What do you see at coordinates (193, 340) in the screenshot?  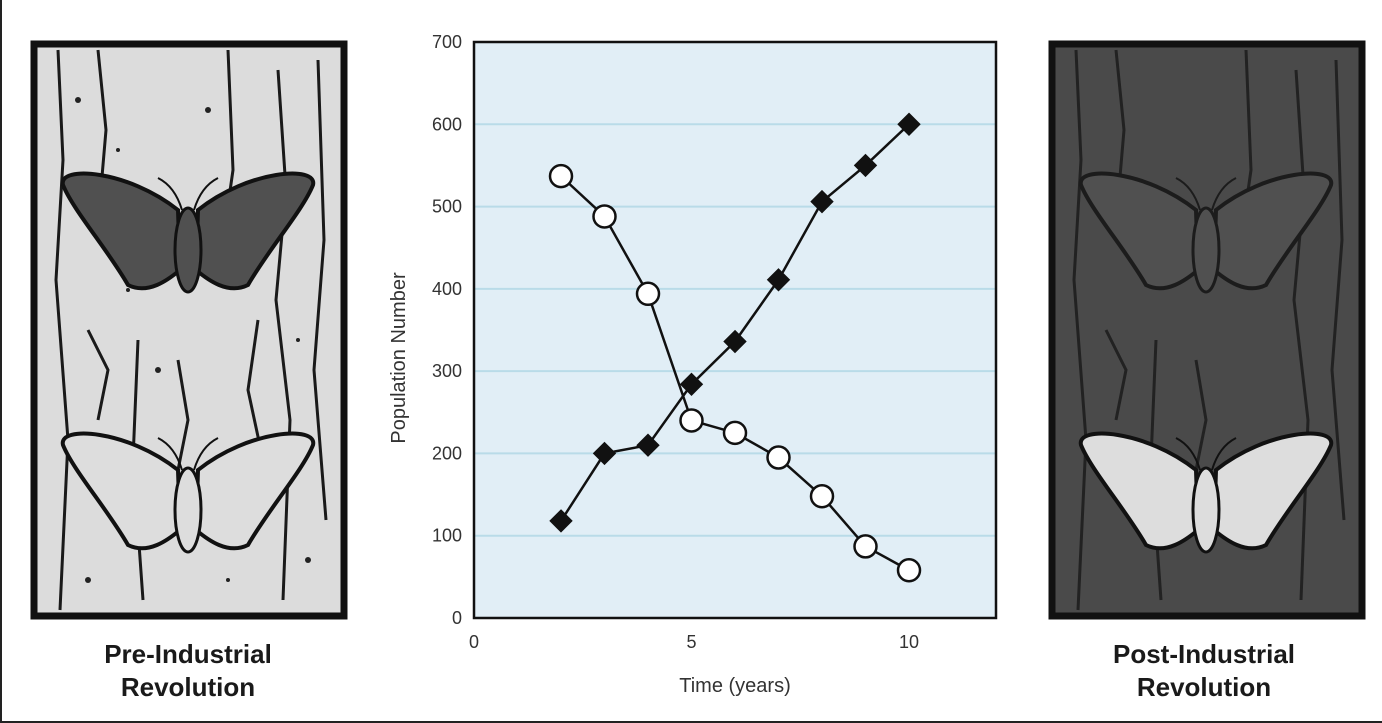 I see `bark-specks` at bounding box center [193, 340].